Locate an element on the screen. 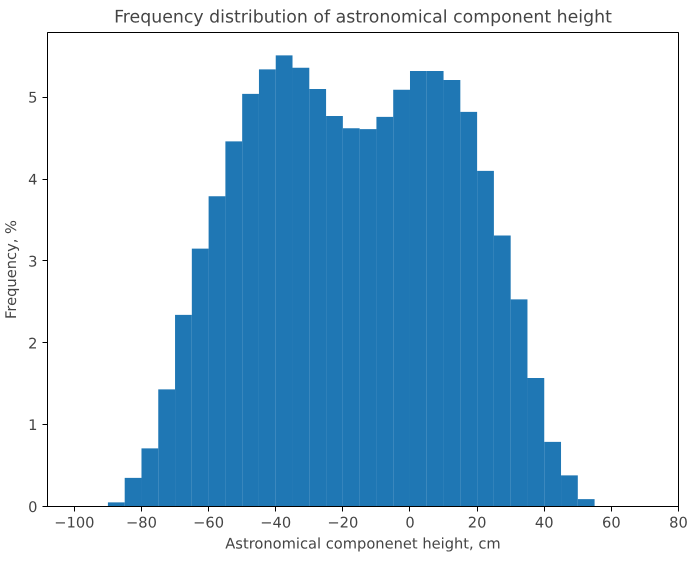 Image resolution: width=697 pixels, height=561 pixels. y-tick-label: 1 is located at coordinates (33, 425).